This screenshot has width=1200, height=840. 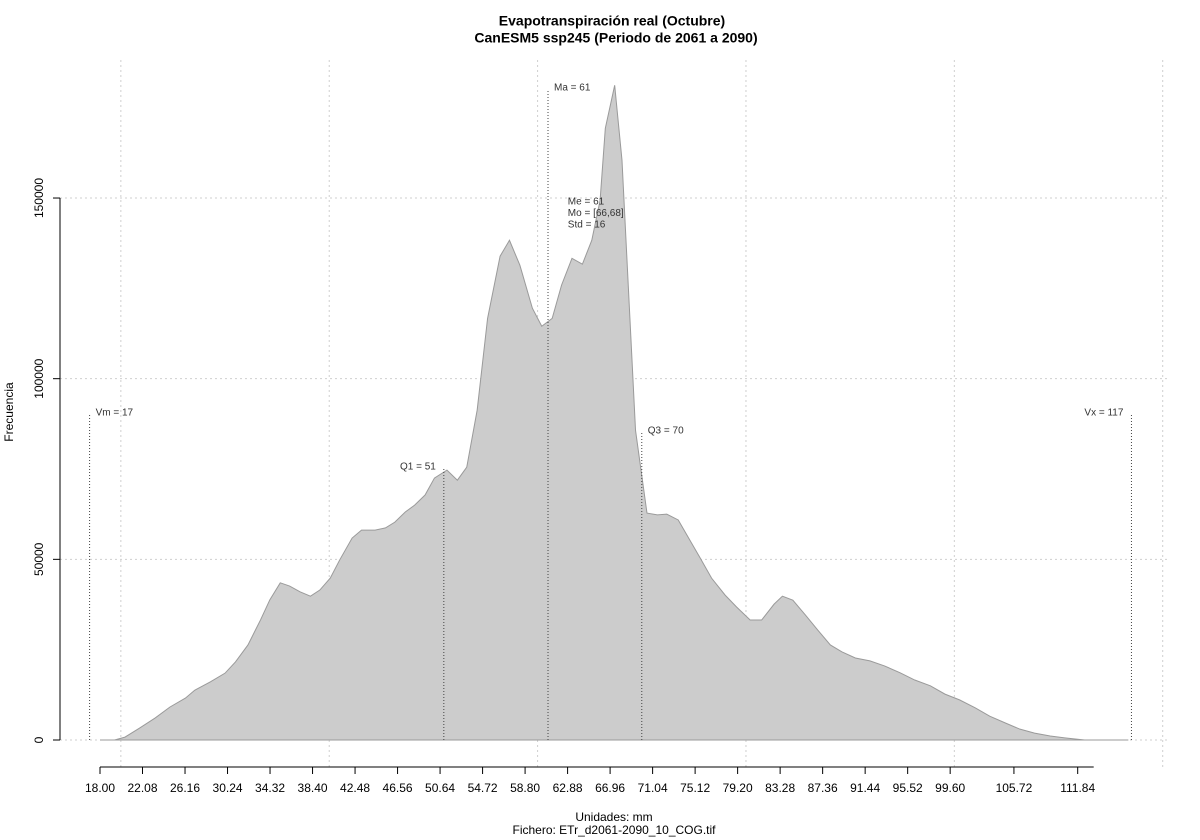 I want to click on x-tick-label: 62.88, so click(x=568, y=788).